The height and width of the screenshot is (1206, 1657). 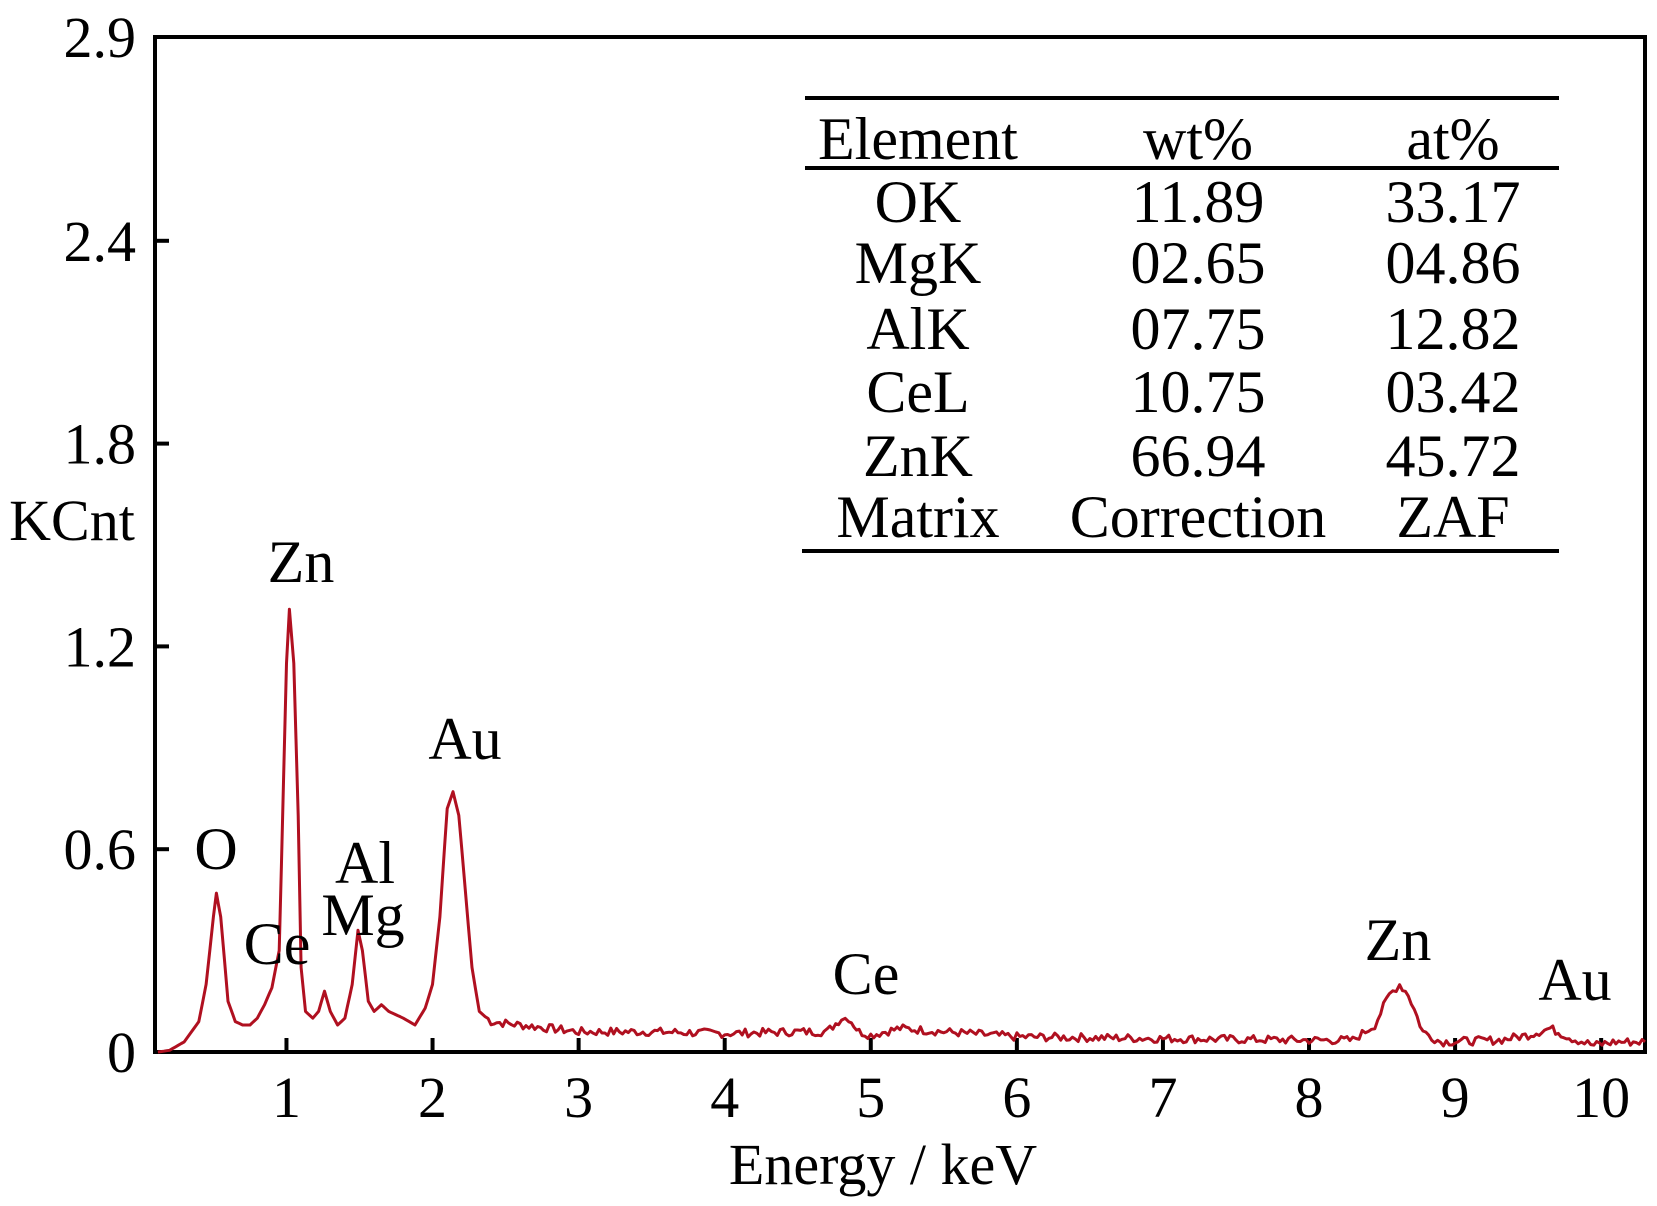 What do you see at coordinates (215, 849) in the screenshot?
I see `peak-label: O` at bounding box center [215, 849].